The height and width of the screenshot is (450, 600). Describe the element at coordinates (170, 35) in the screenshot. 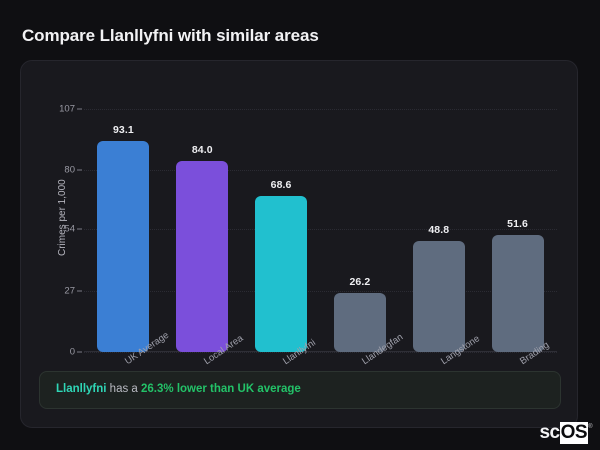

I see `page-title: Compare Llanllyfni with similar areas` at that location.